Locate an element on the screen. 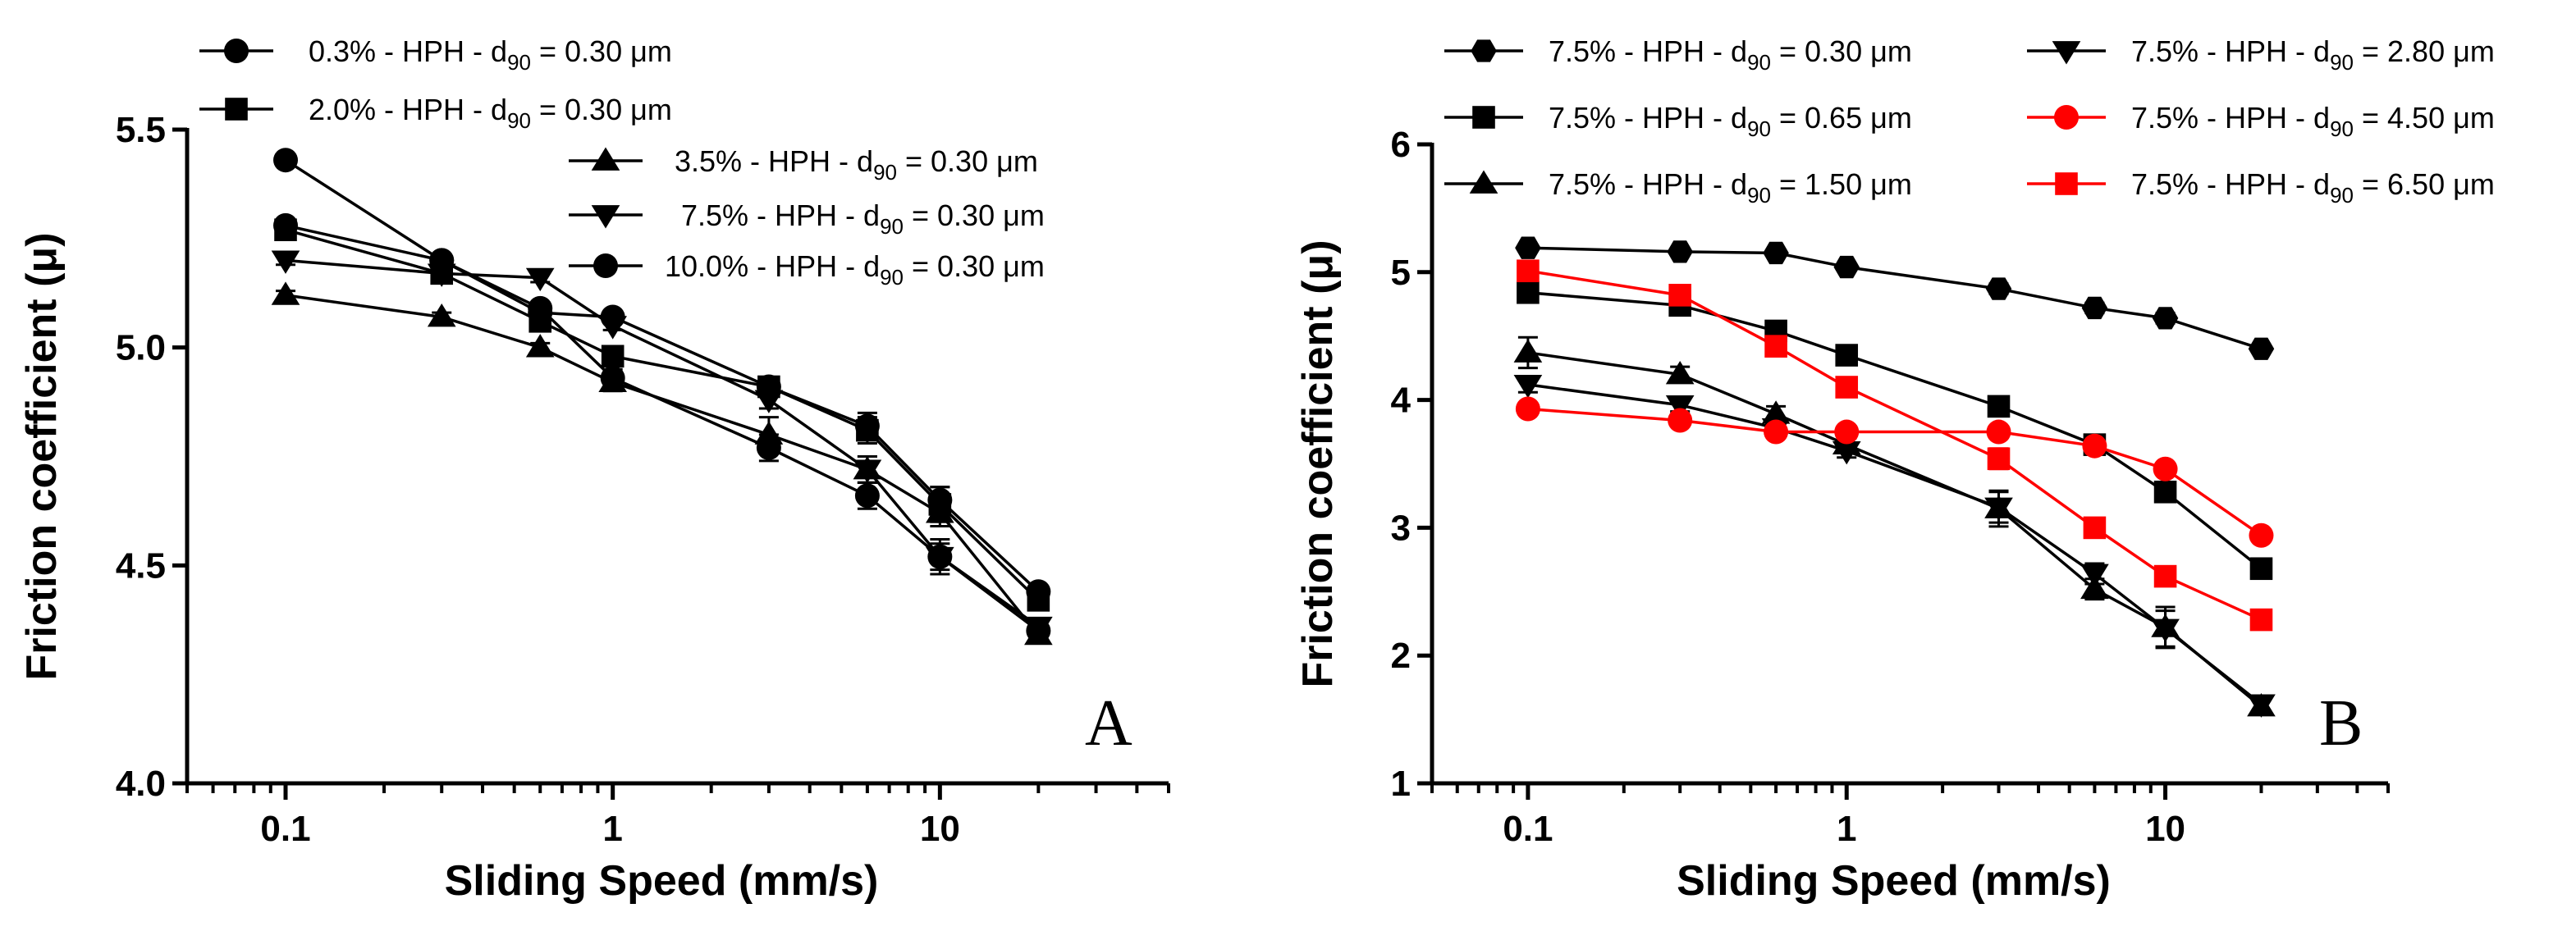  legend-entry-4: 7.5% - HPH - d90 = 0.30 μm is located at coordinates (807, 218).